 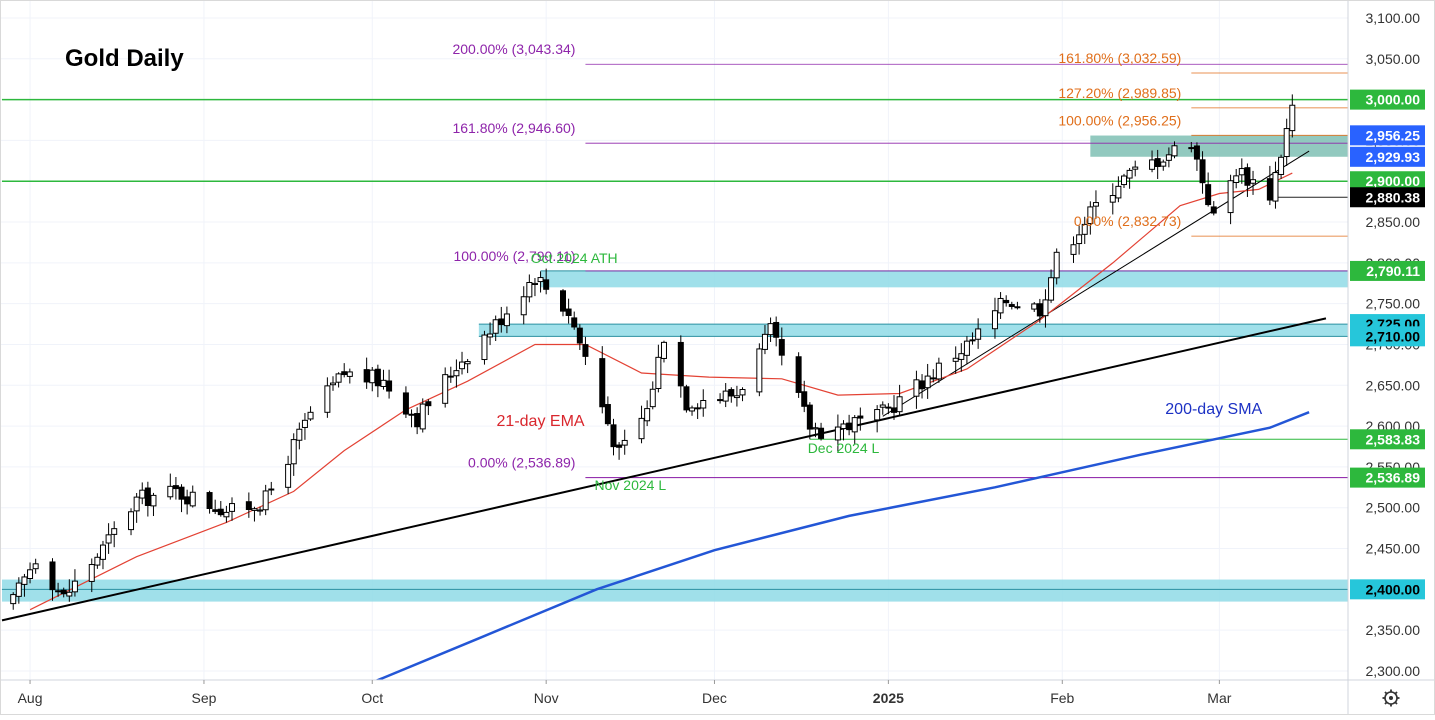 I want to click on price-label: 2,956.25, so click(x=1387, y=135).